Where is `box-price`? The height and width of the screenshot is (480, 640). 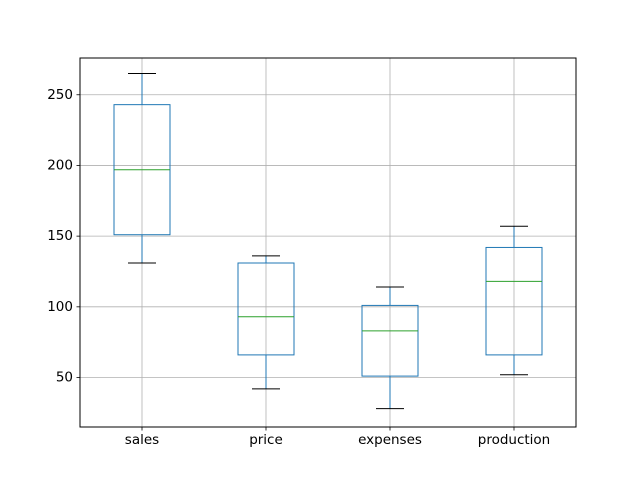
box-price is located at coordinates (266, 322).